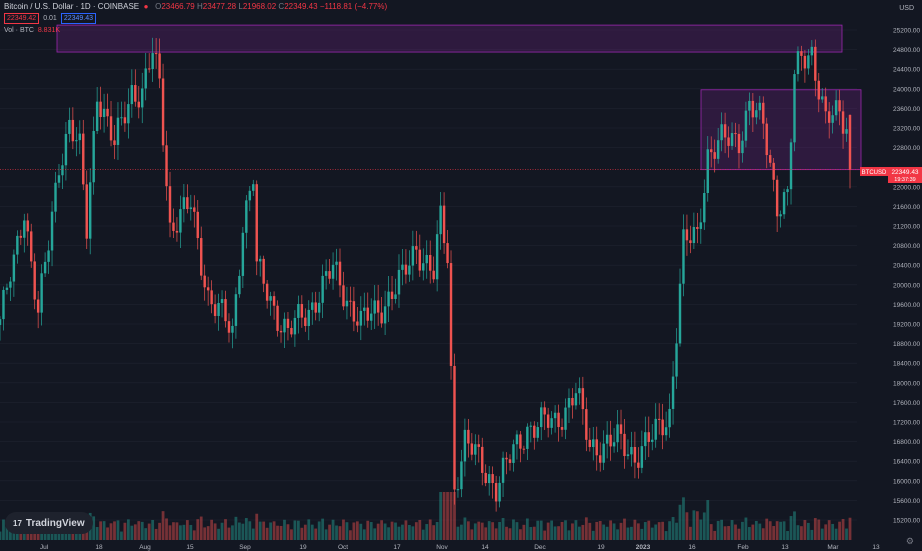  Describe the element at coordinates (245, 547) in the screenshot. I see `time-tick-label: Sep` at that location.